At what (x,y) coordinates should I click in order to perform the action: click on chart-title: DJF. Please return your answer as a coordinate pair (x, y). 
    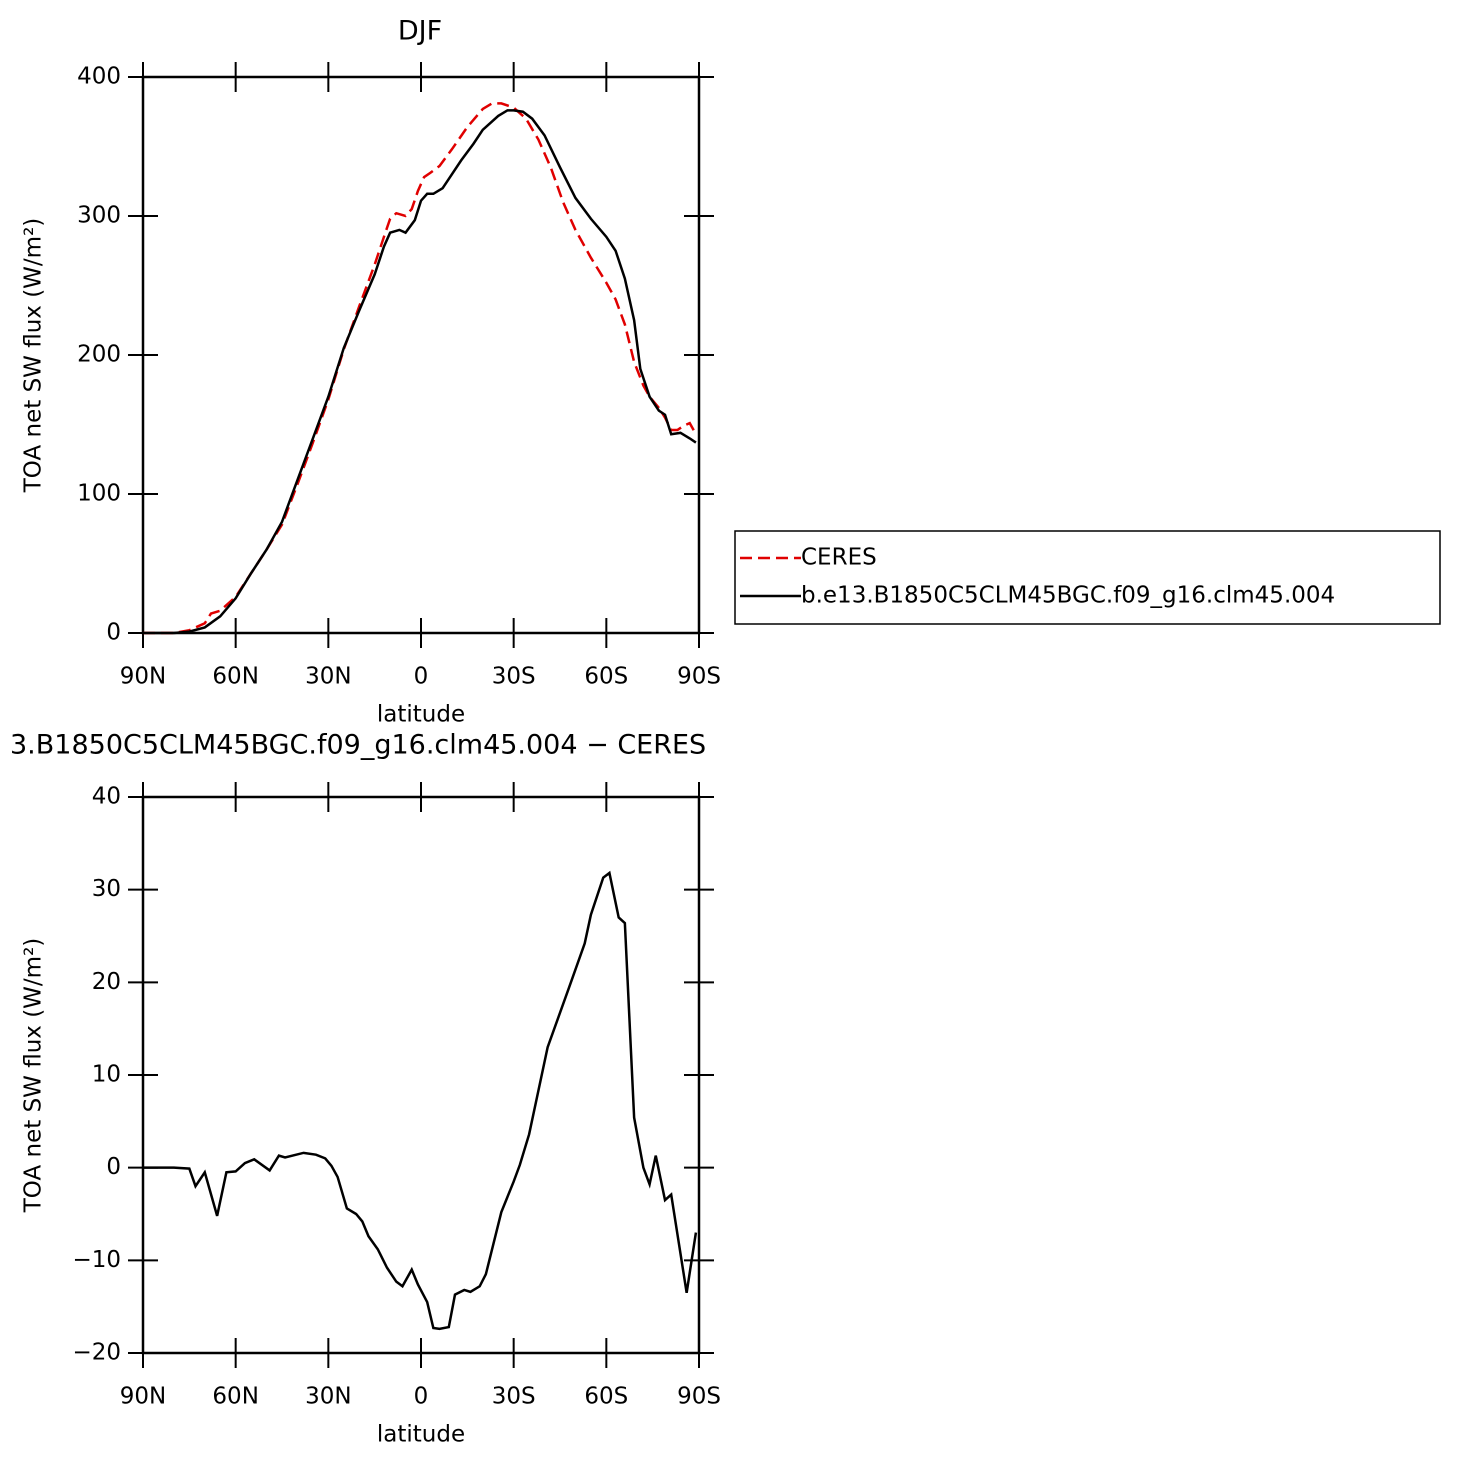
    Looking at the image, I should click on (420, 31).